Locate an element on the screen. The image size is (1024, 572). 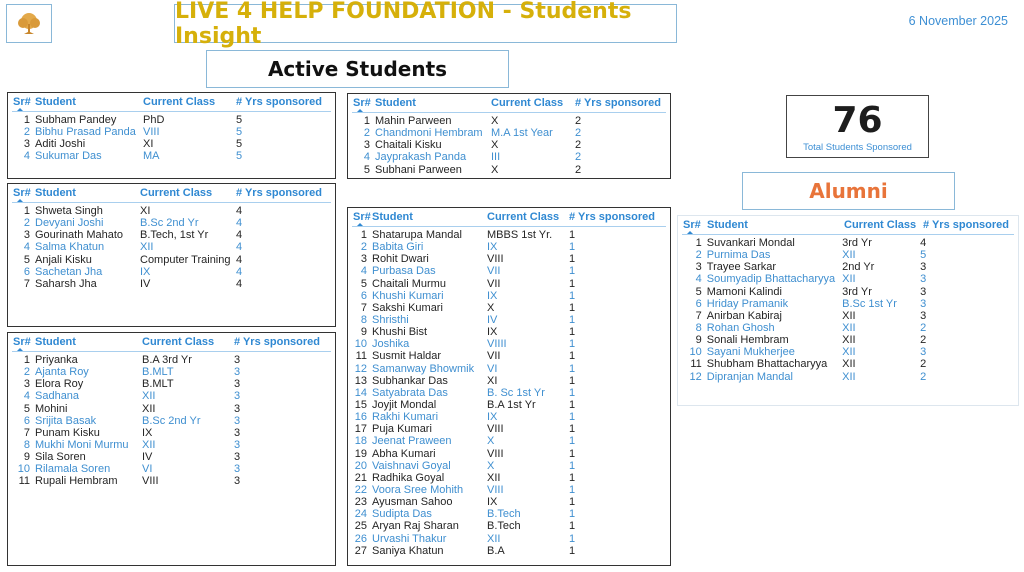
table-row: 12 Samanway Bhowmik VI 1 is located at coordinates (509, 369).